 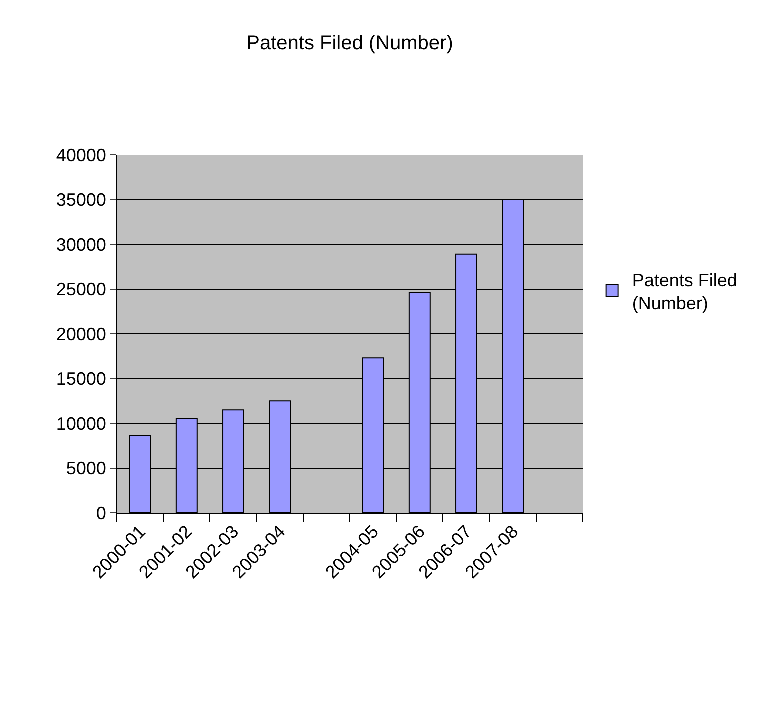 What do you see at coordinates (81, 379) in the screenshot?
I see `y-tick-label: 15000` at bounding box center [81, 379].